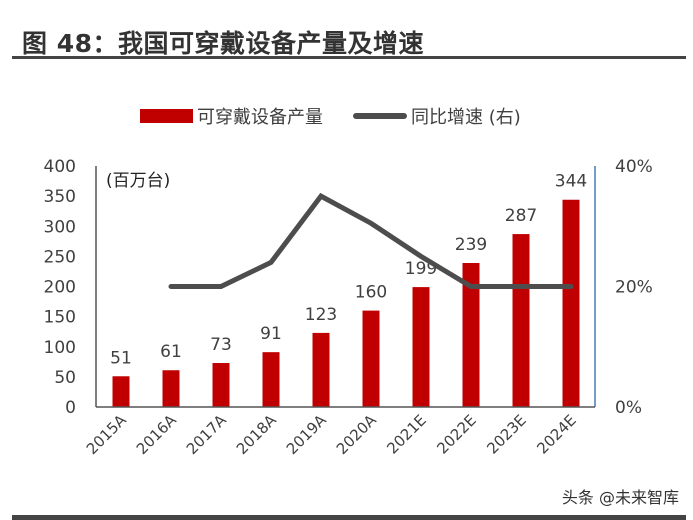 The width and height of the screenshot is (693, 520). What do you see at coordinates (628, 408) in the screenshot?
I see `right-tick-label: 0%` at bounding box center [628, 408].